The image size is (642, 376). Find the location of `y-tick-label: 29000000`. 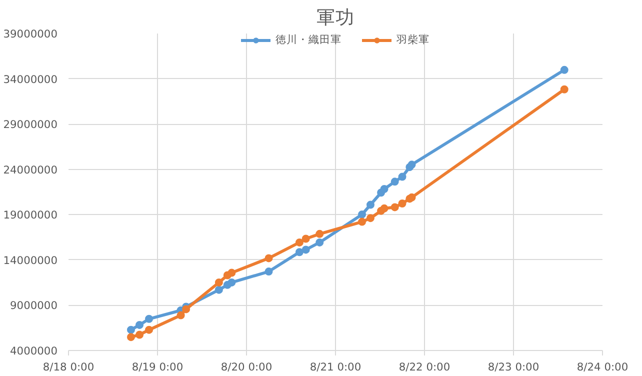

y-tick-label: 29000000 is located at coordinates (30, 125).